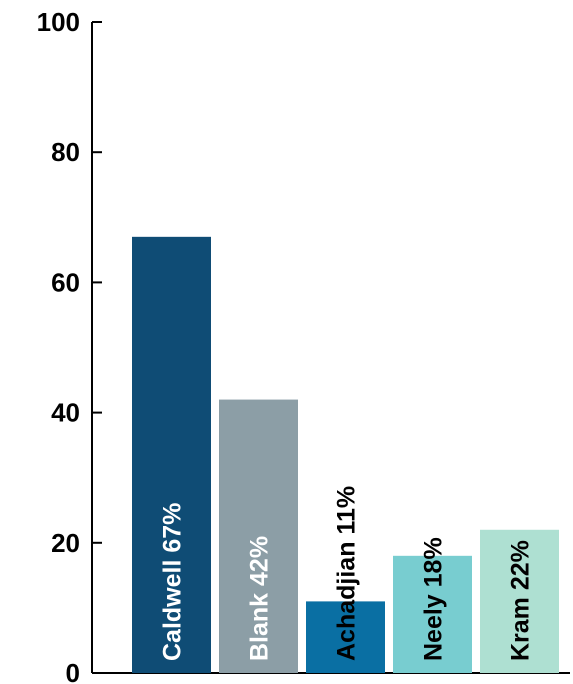  Describe the element at coordinates (65, 543) in the screenshot. I see `y-tick-label: 20` at that location.